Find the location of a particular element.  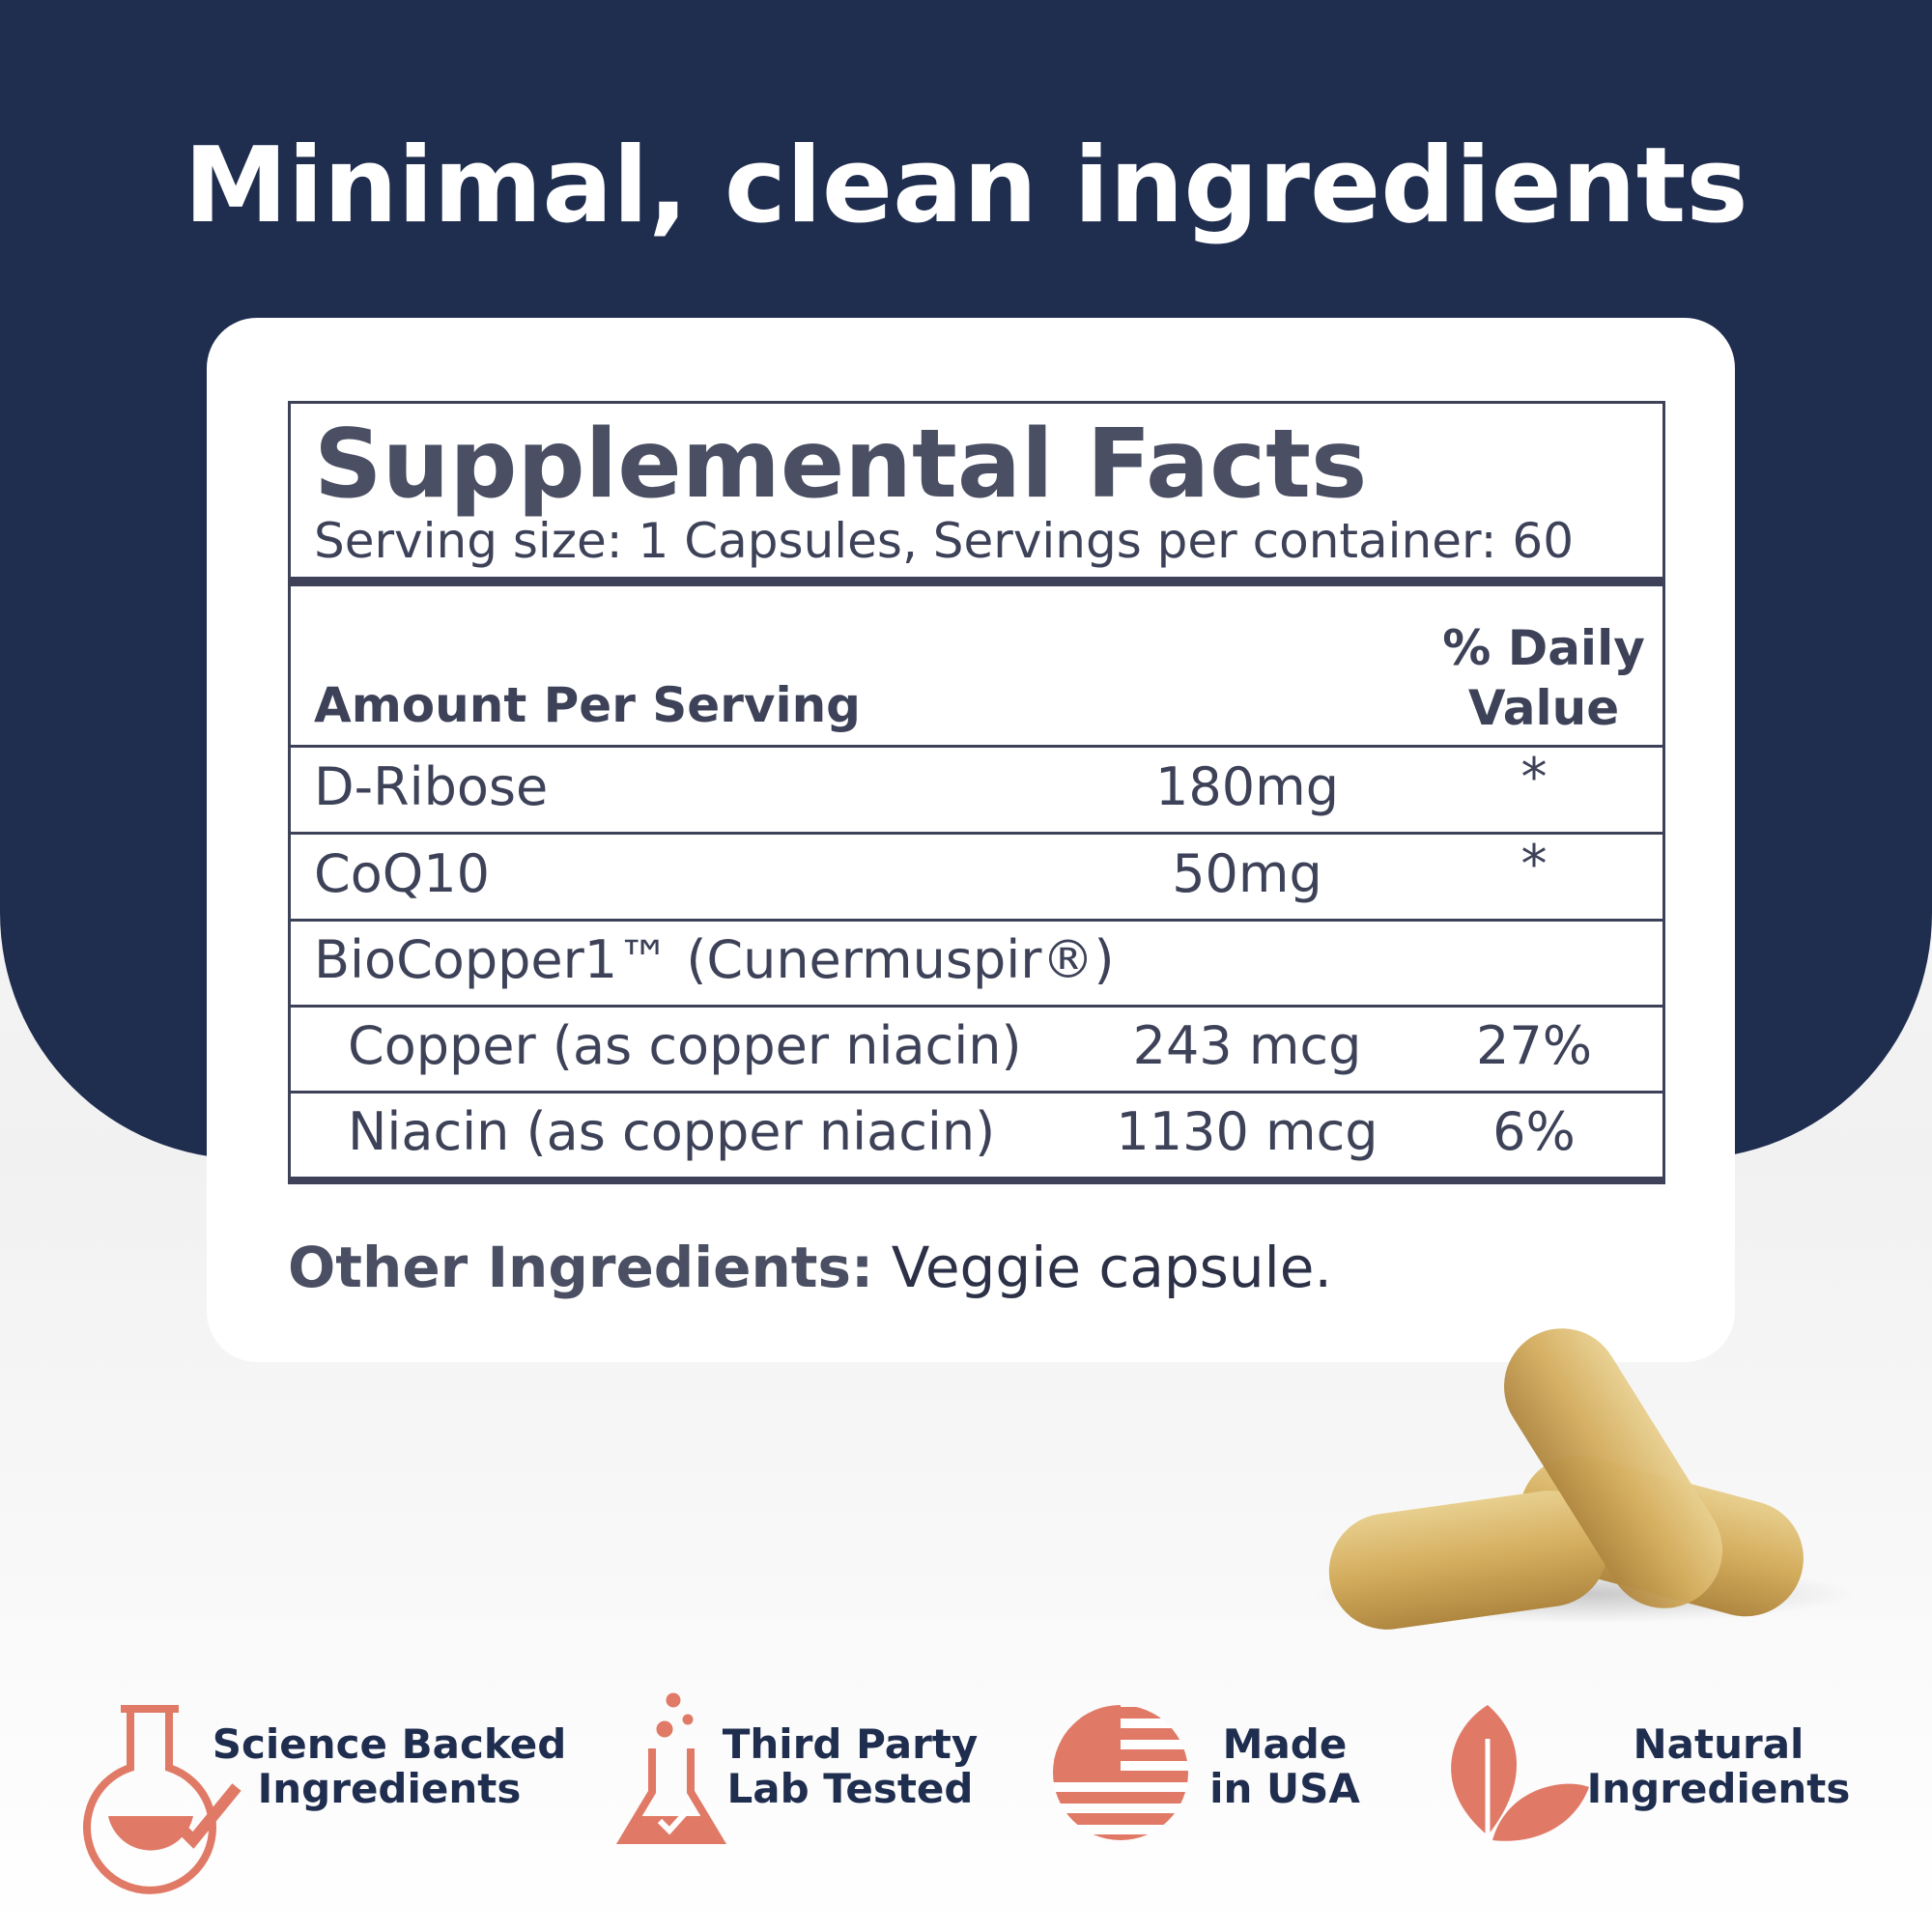

row-name: CoQ10 is located at coordinates (402, 873).